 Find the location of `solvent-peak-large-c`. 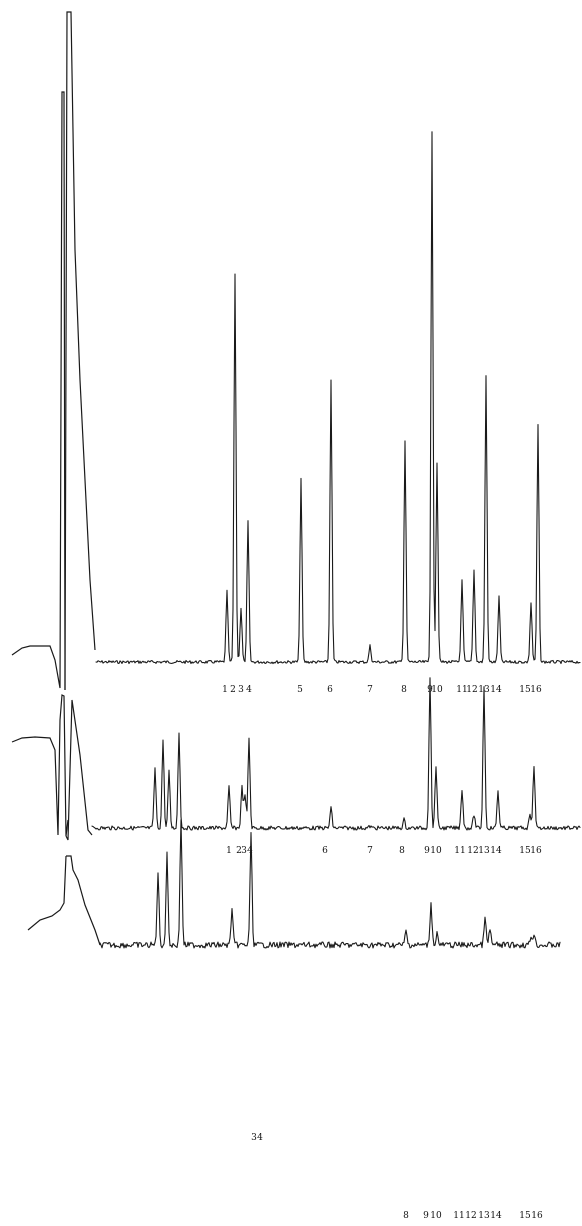

solvent-peak-large-c is located at coordinates (83, 900).